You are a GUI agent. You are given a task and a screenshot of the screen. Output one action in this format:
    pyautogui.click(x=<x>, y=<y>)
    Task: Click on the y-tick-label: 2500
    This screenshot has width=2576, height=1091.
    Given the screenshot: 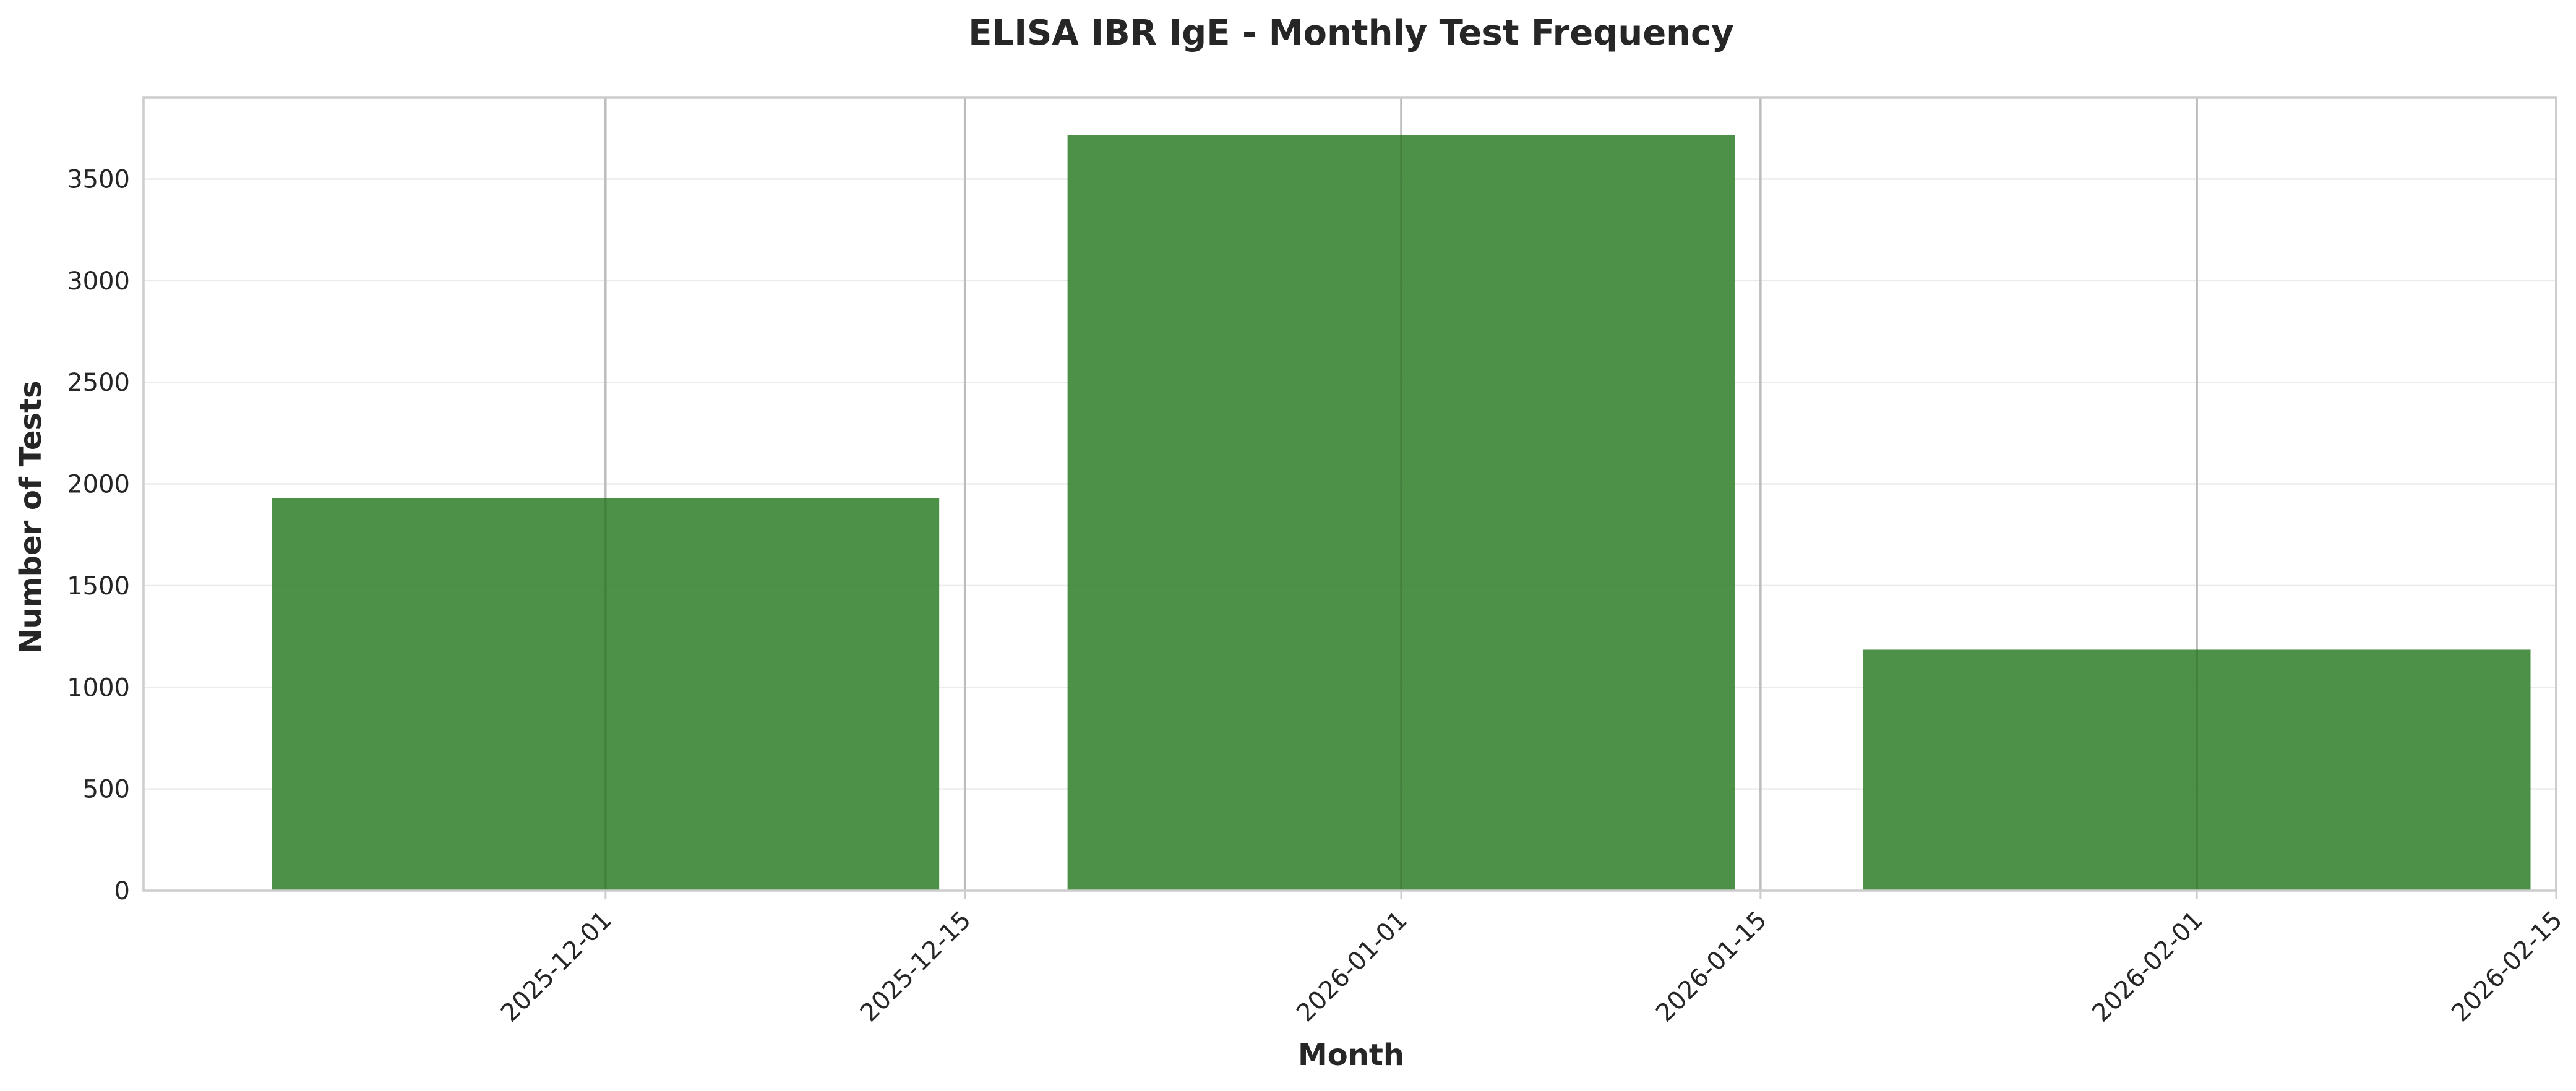 What is the action you would take?
    pyautogui.click(x=98, y=383)
    